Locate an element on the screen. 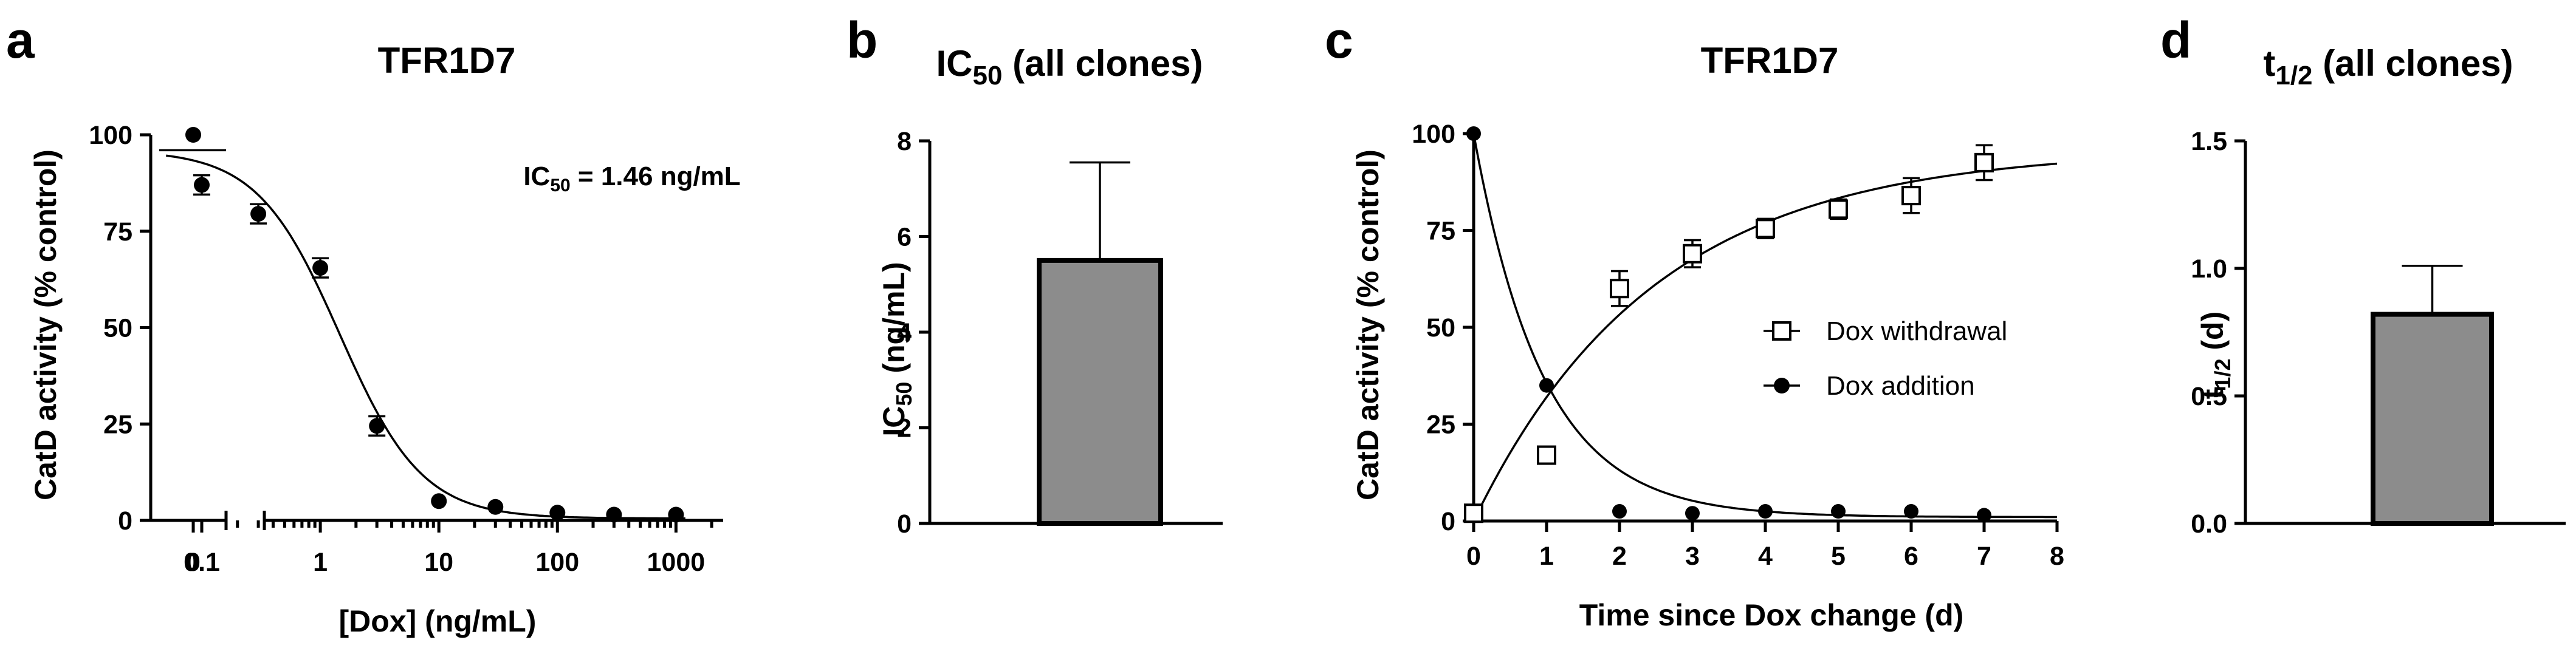  panel-a-x-tick-label: 100 is located at coordinates (557, 562).